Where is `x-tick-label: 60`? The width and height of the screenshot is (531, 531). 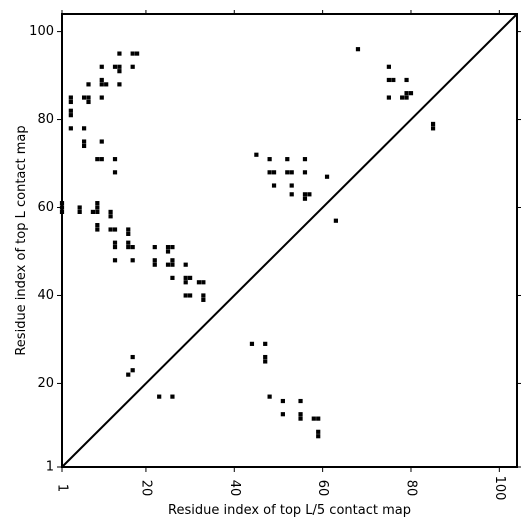 x-tick-label: 60 is located at coordinates (322, 488).